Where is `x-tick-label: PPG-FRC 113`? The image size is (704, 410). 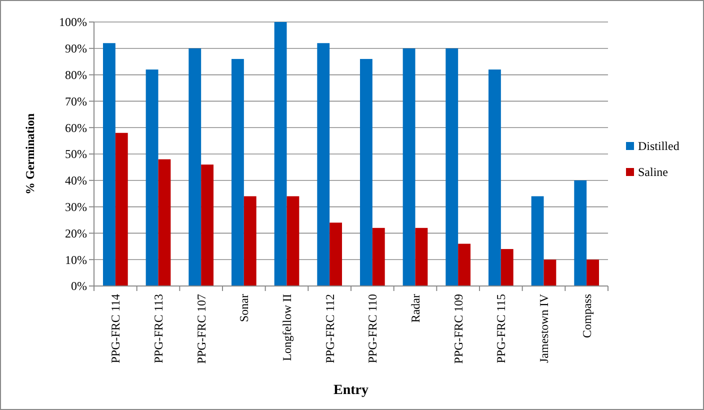 x-tick-label: PPG-FRC 113 is located at coordinates (158, 329).